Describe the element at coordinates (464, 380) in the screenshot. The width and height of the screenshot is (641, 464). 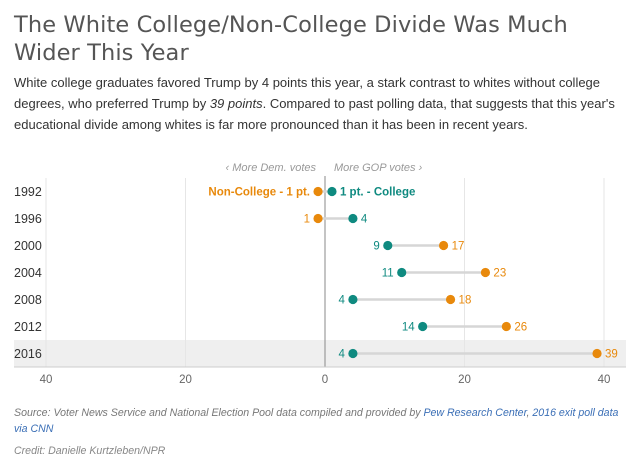
I see `x-tick-label-3: 20` at that location.